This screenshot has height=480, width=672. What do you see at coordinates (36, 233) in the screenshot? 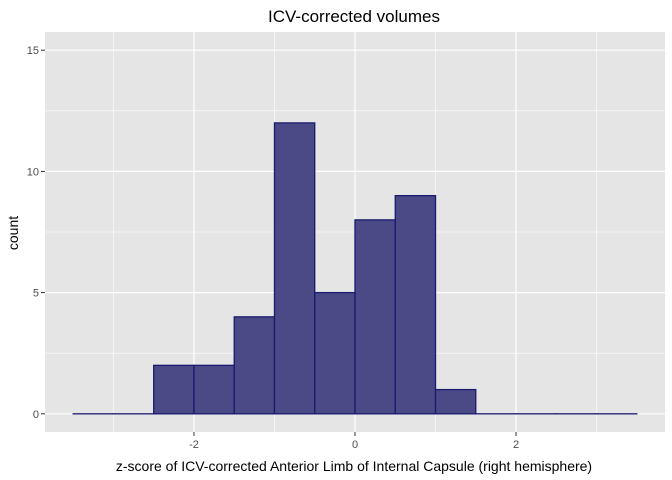
I see `y-axis: 0 5 10 15` at bounding box center [36, 233].